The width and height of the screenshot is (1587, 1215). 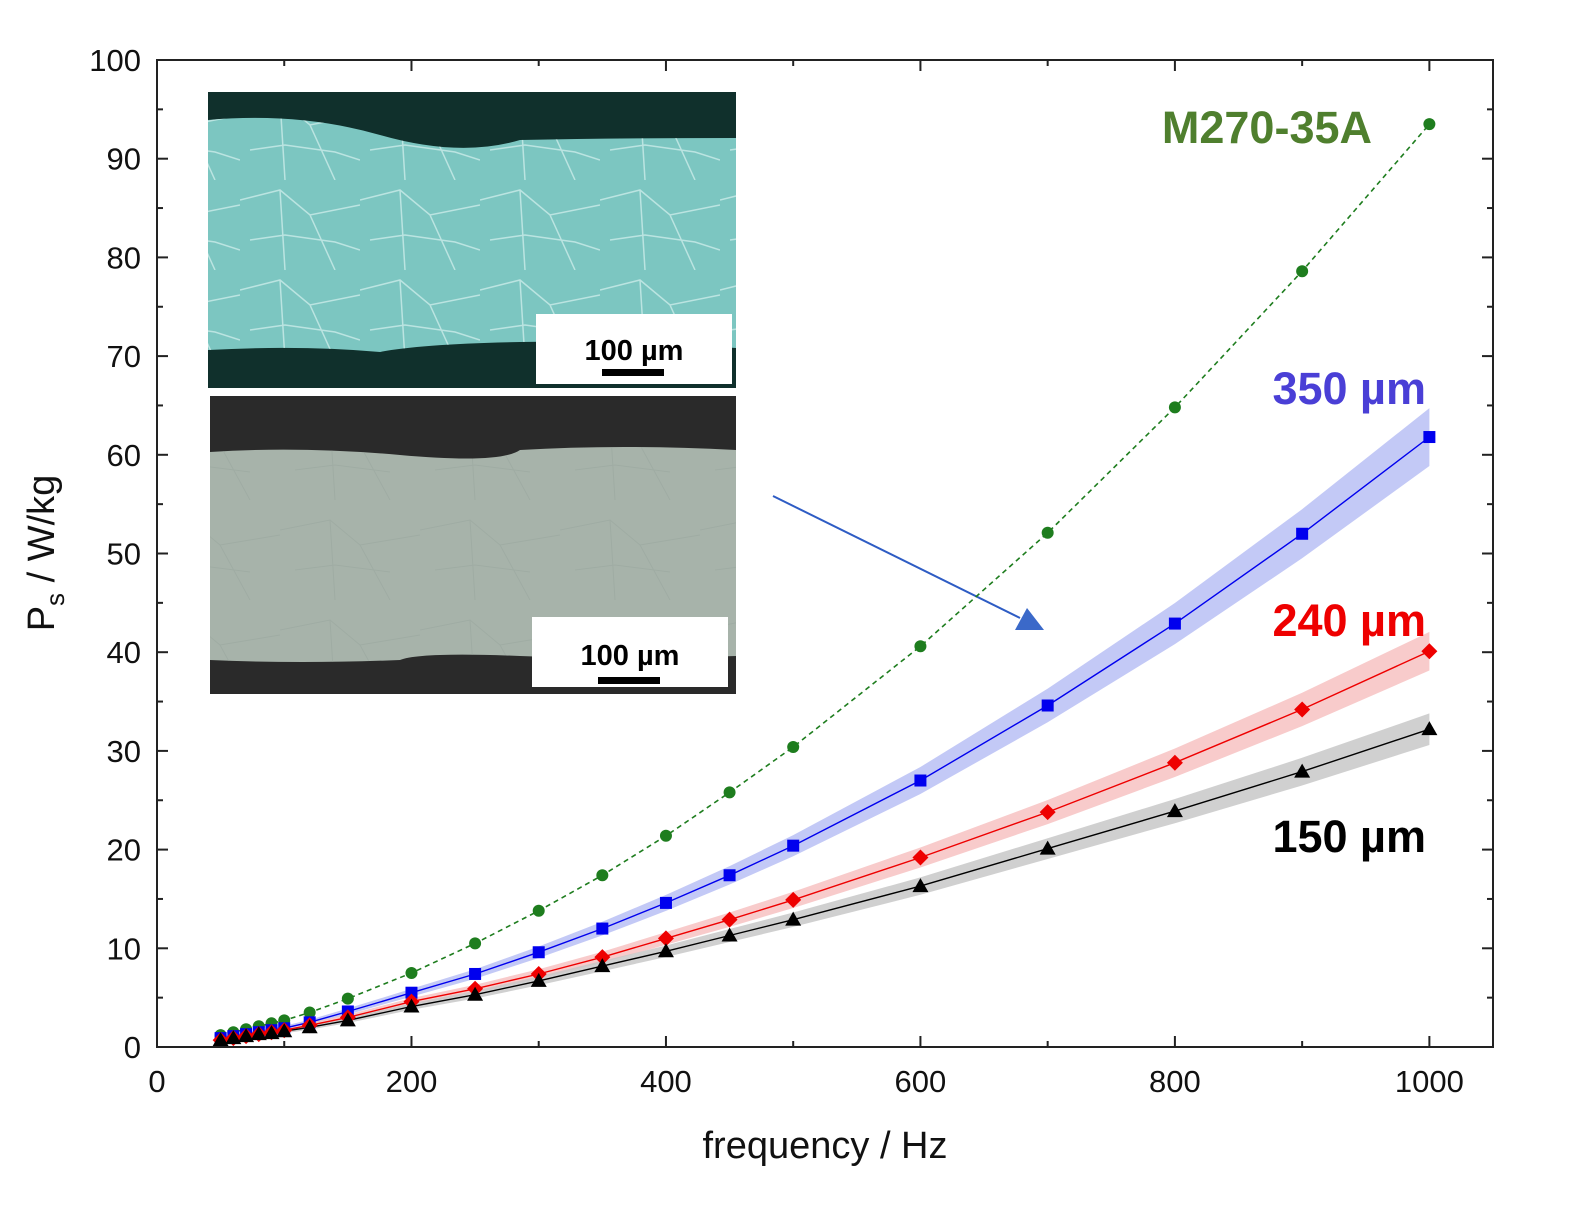 What do you see at coordinates (124, 652) in the screenshot?
I see `y-tick-label: 40` at bounding box center [124, 652].